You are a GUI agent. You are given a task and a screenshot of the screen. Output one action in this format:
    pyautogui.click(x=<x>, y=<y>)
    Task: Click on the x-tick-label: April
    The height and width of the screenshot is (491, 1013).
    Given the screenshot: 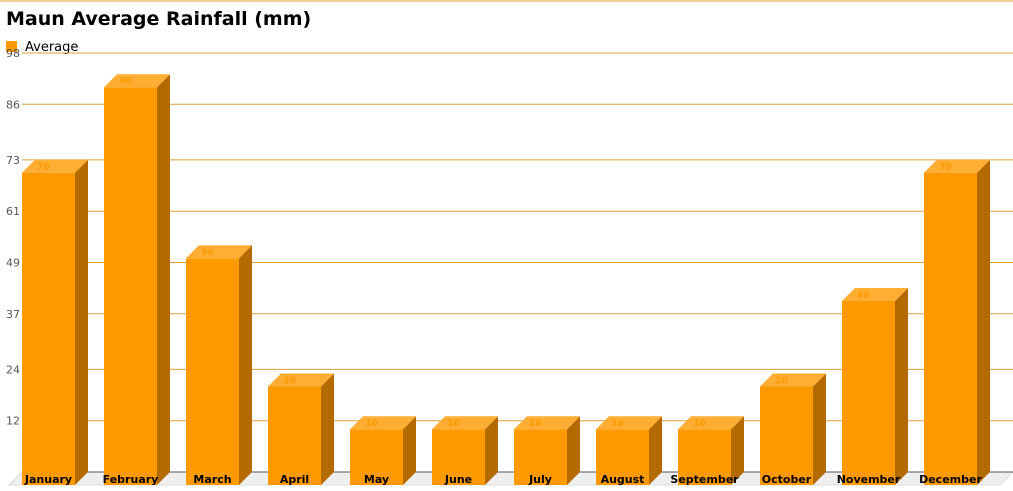 What is the action you would take?
    pyautogui.click(x=294, y=479)
    